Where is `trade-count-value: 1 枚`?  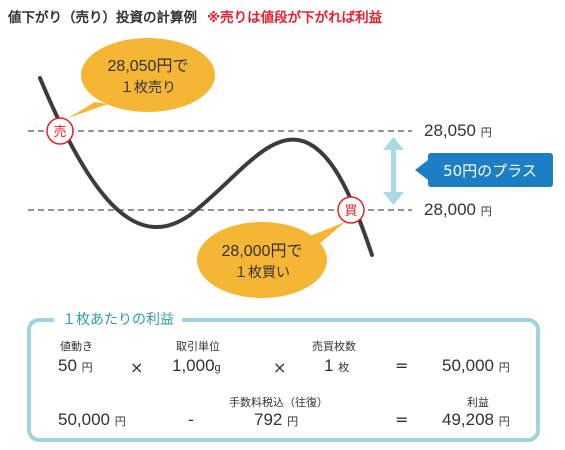 trade-count-value: 1 枚 is located at coordinates (337, 365).